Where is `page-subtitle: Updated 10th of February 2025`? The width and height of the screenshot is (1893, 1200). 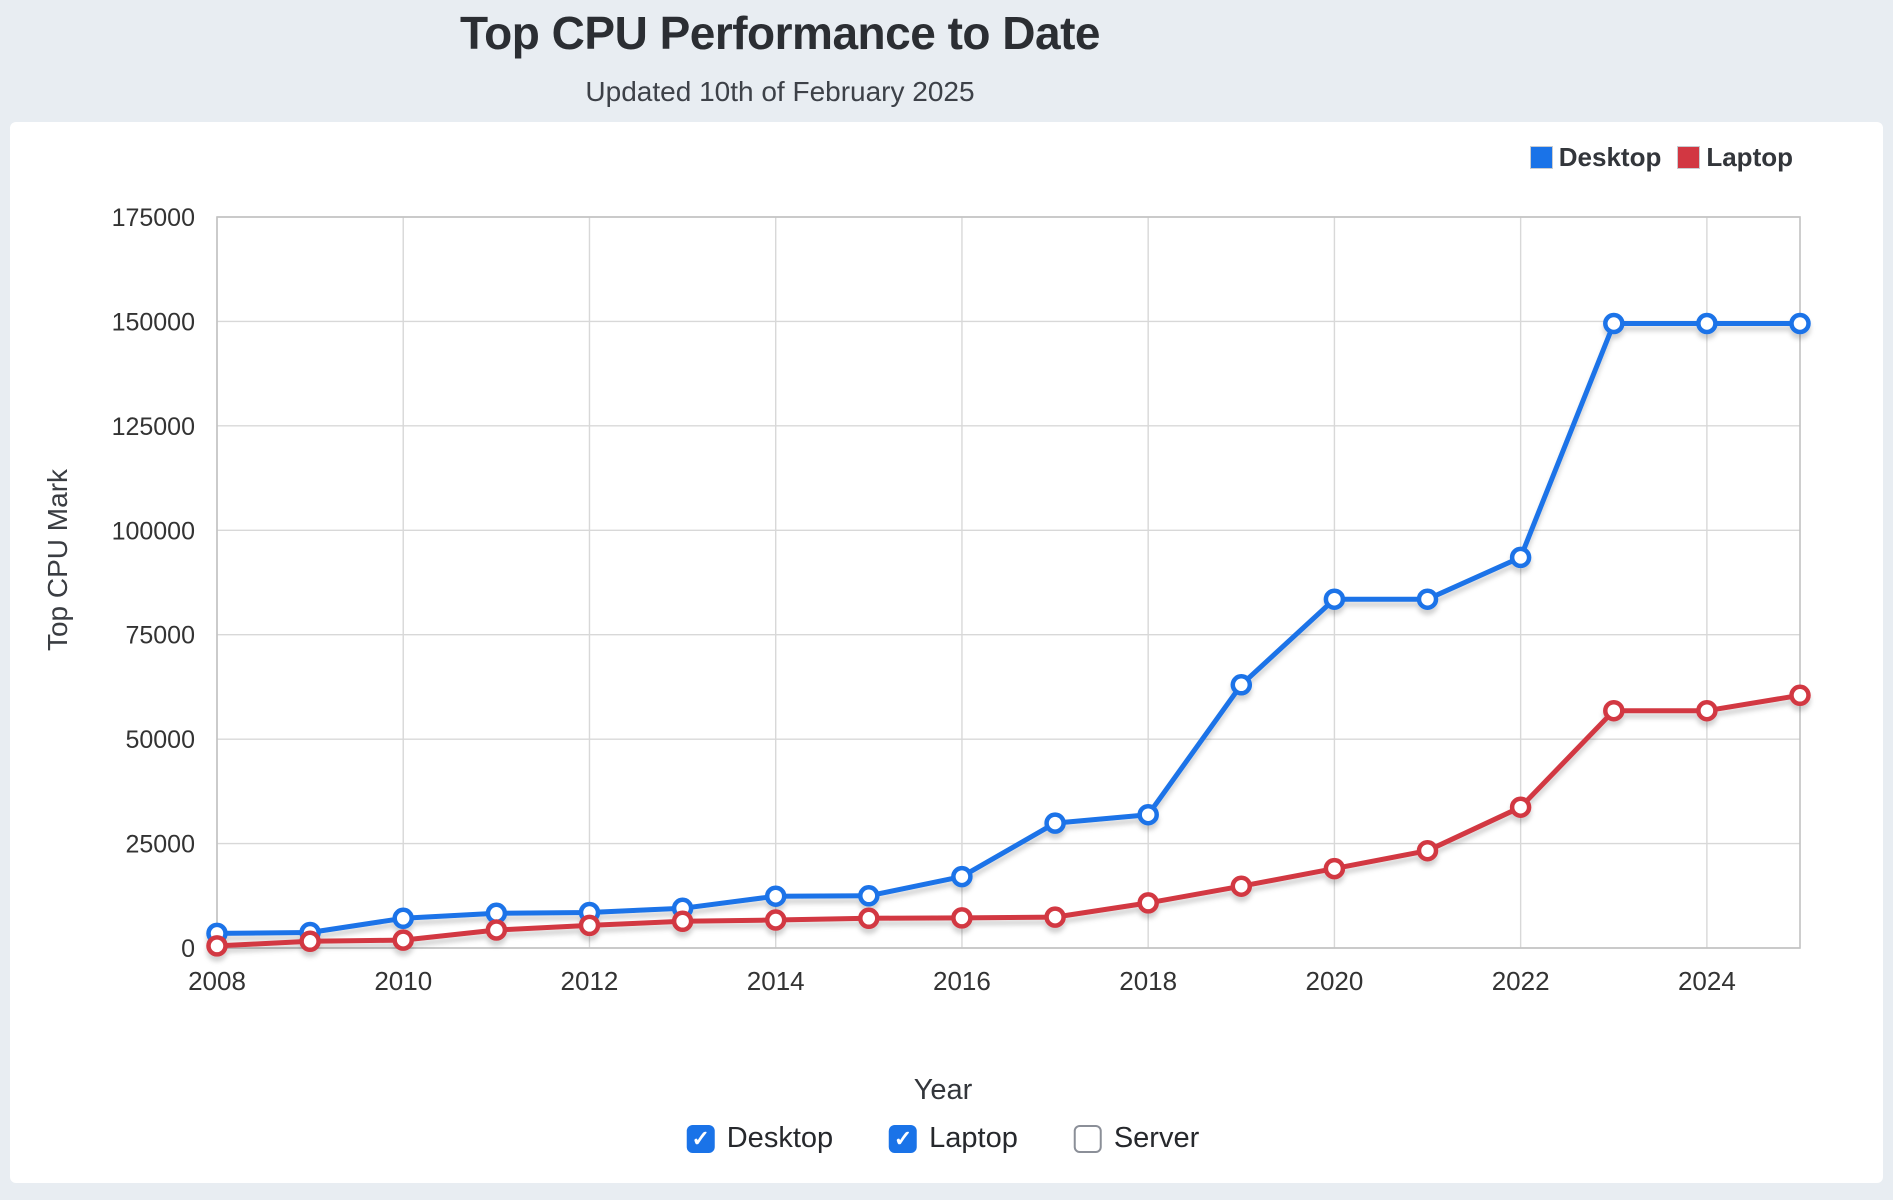 page-subtitle: Updated 10th of February 2025 is located at coordinates (780, 91).